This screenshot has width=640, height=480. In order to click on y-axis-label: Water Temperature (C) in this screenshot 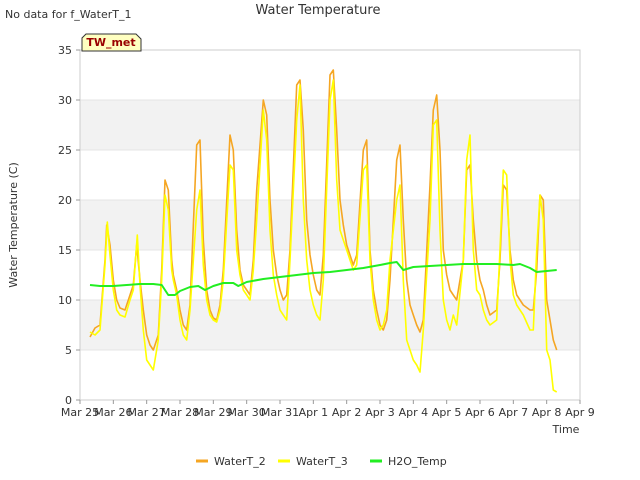, I will do `click(13, 224)`.